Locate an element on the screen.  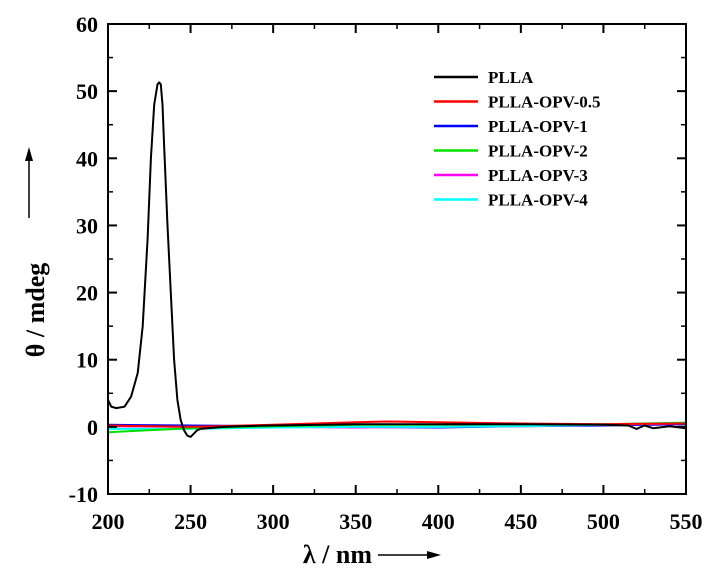
y-tick-label: 50 is located at coordinates (87, 91).